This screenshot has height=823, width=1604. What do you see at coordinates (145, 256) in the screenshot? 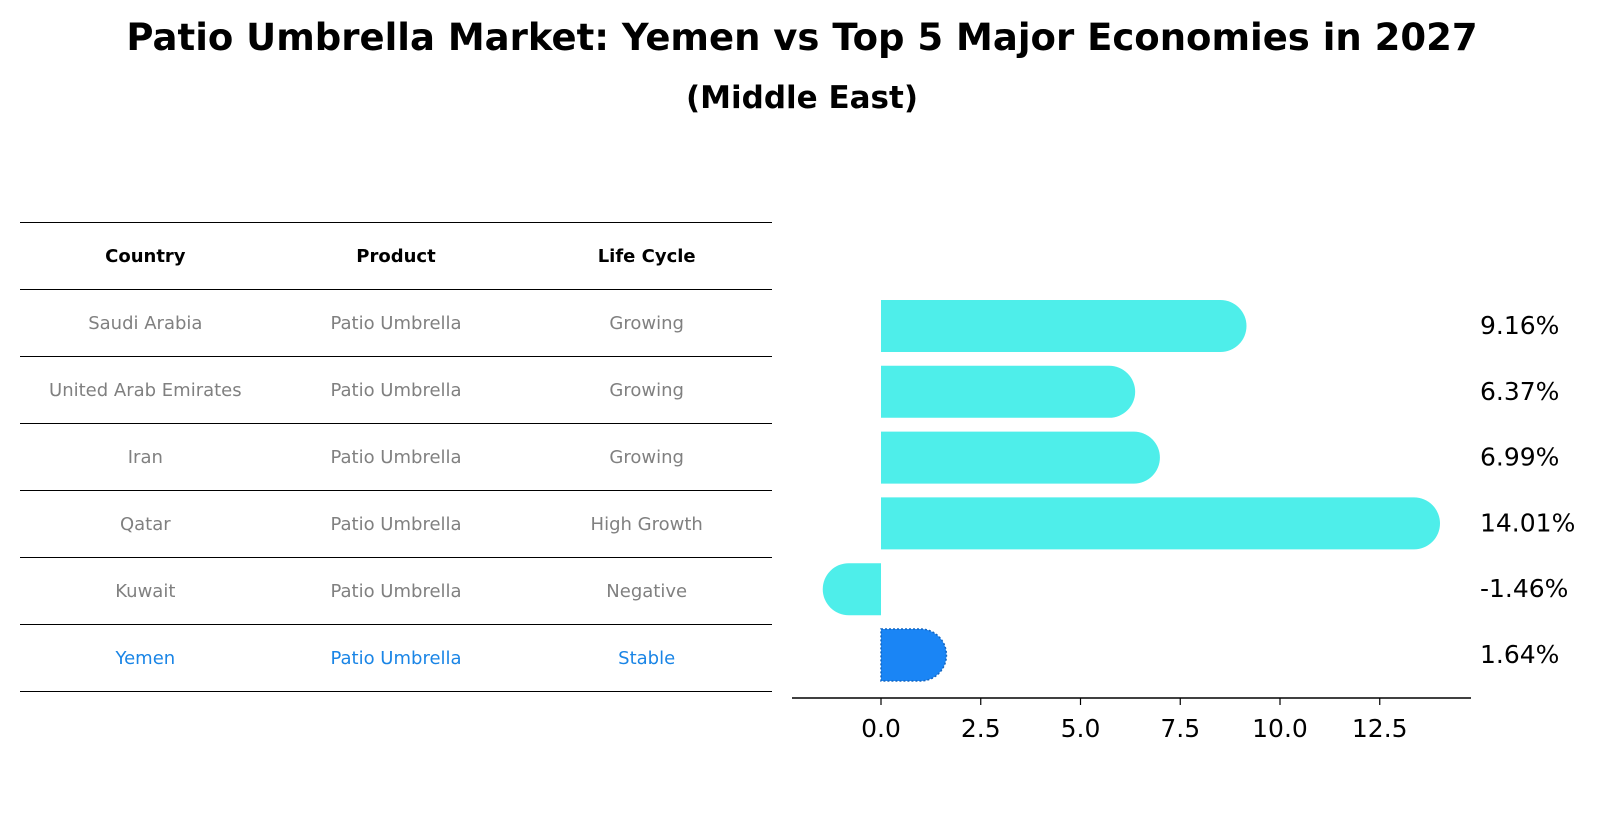
I see `header-country: Country` at bounding box center [145, 256].